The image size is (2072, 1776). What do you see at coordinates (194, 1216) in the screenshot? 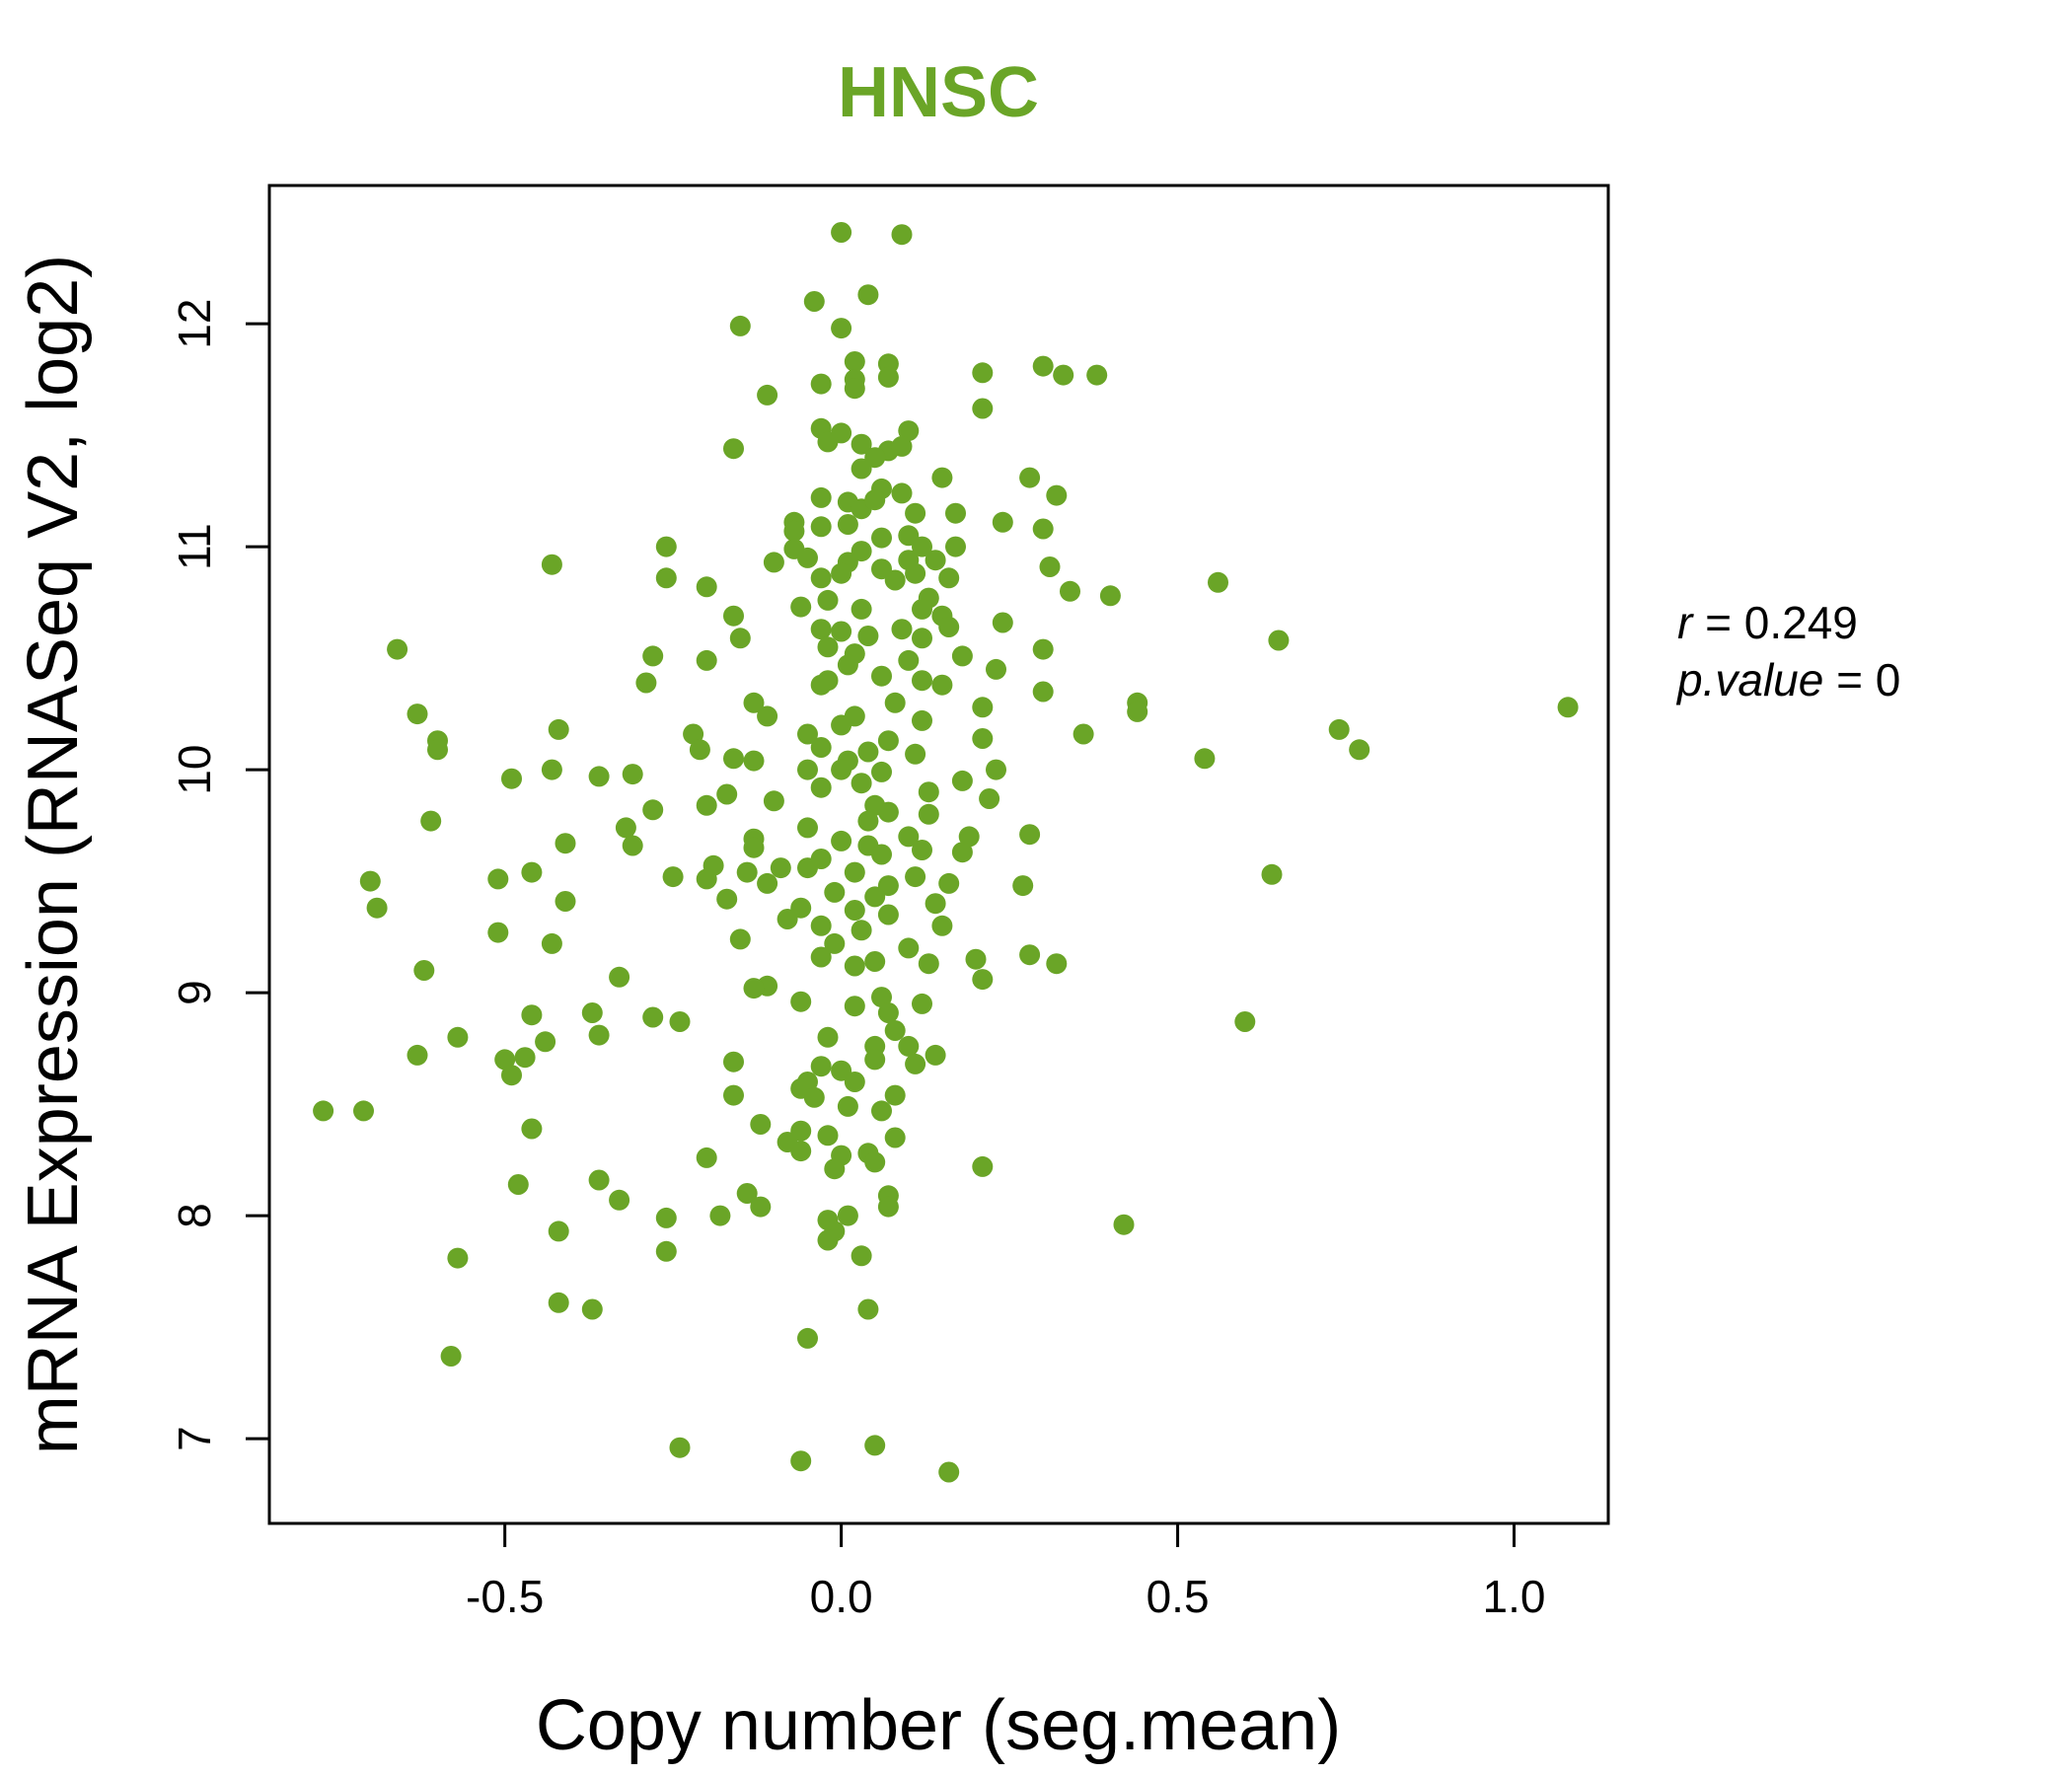
I see `y-tick-label: 8` at bounding box center [194, 1216].